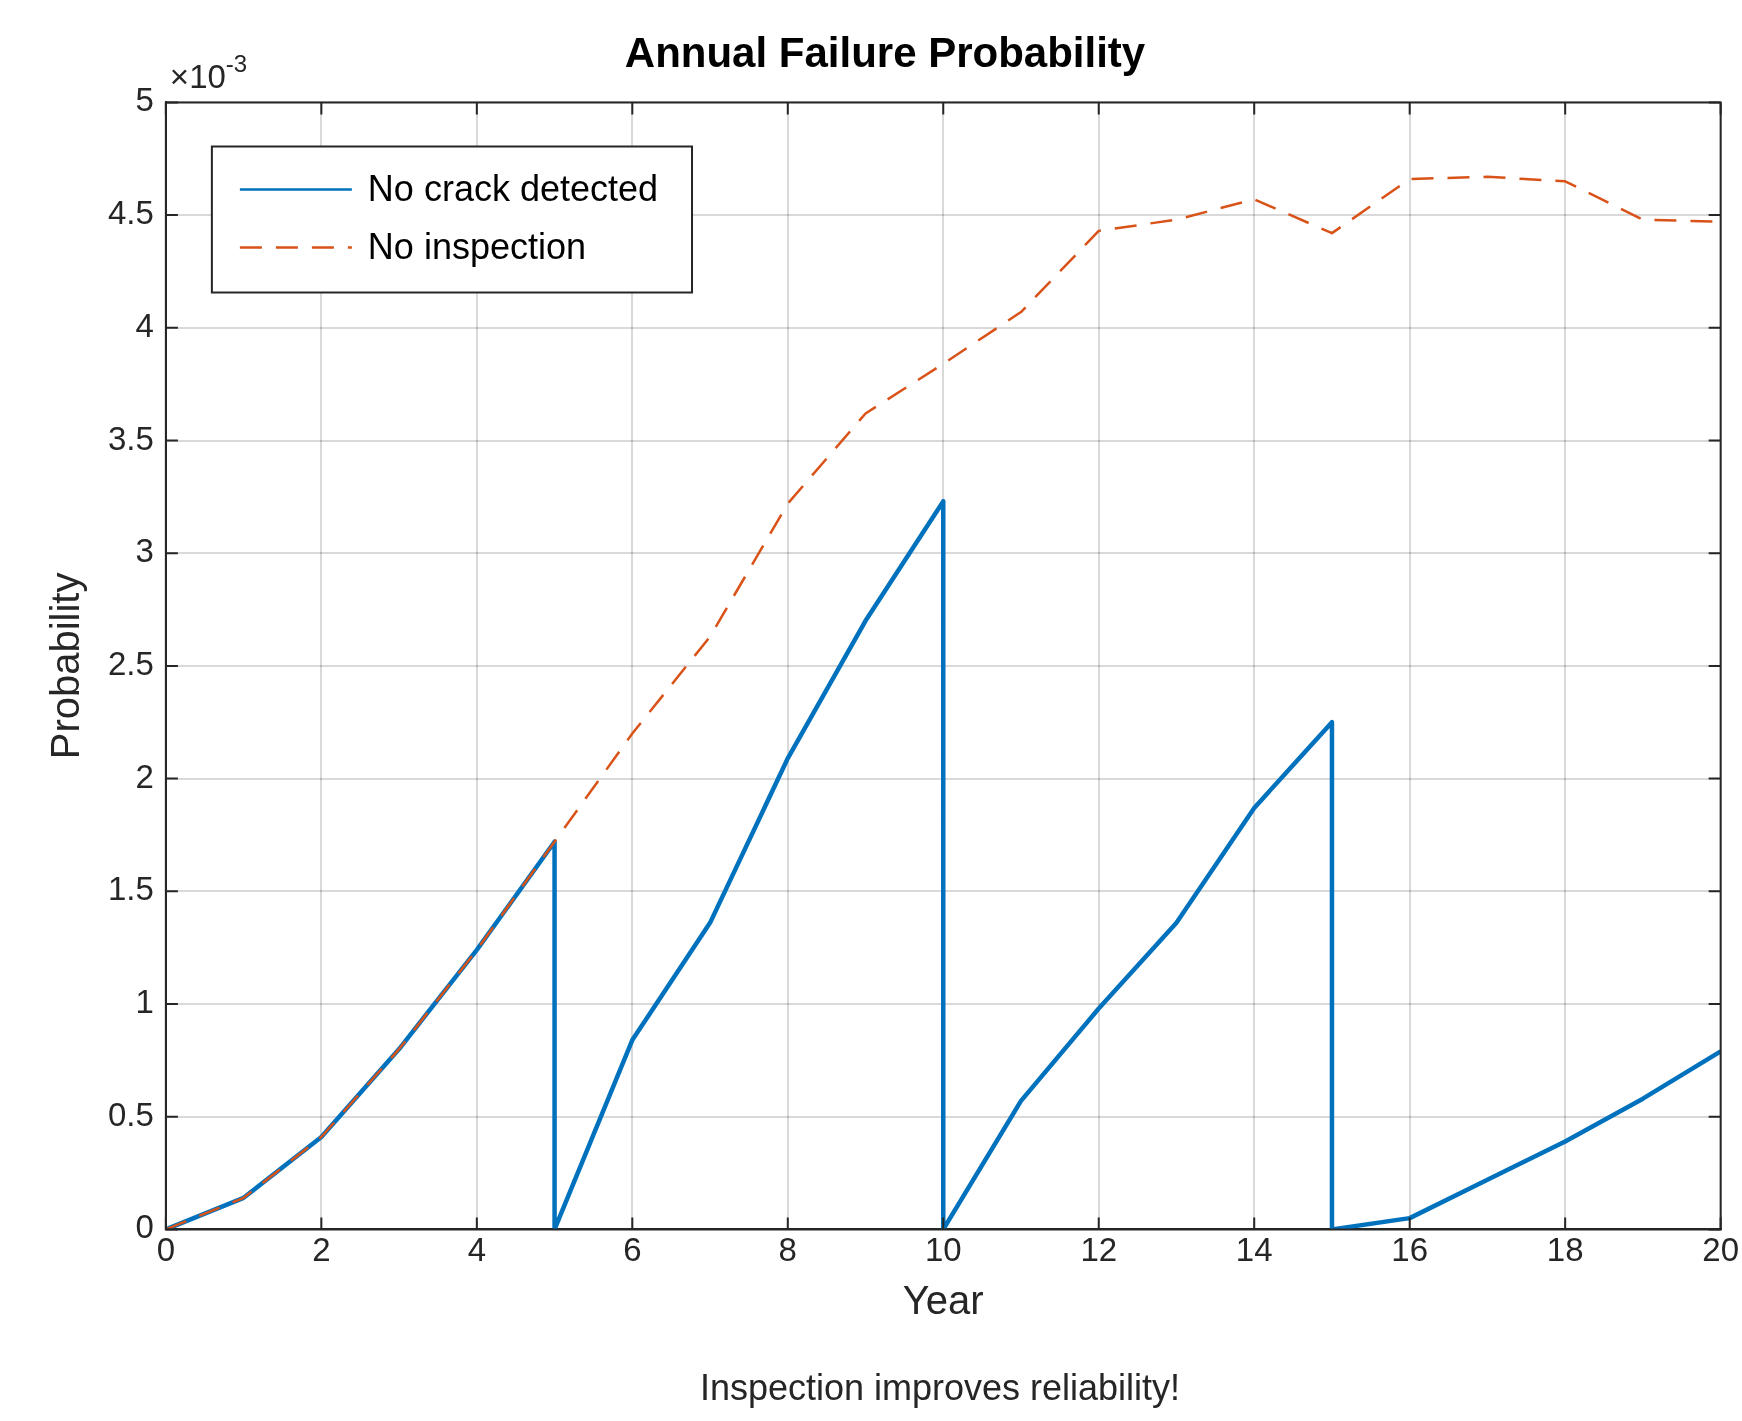  Describe the element at coordinates (131, 438) in the screenshot. I see `y-tick-label: 3.5` at that location.